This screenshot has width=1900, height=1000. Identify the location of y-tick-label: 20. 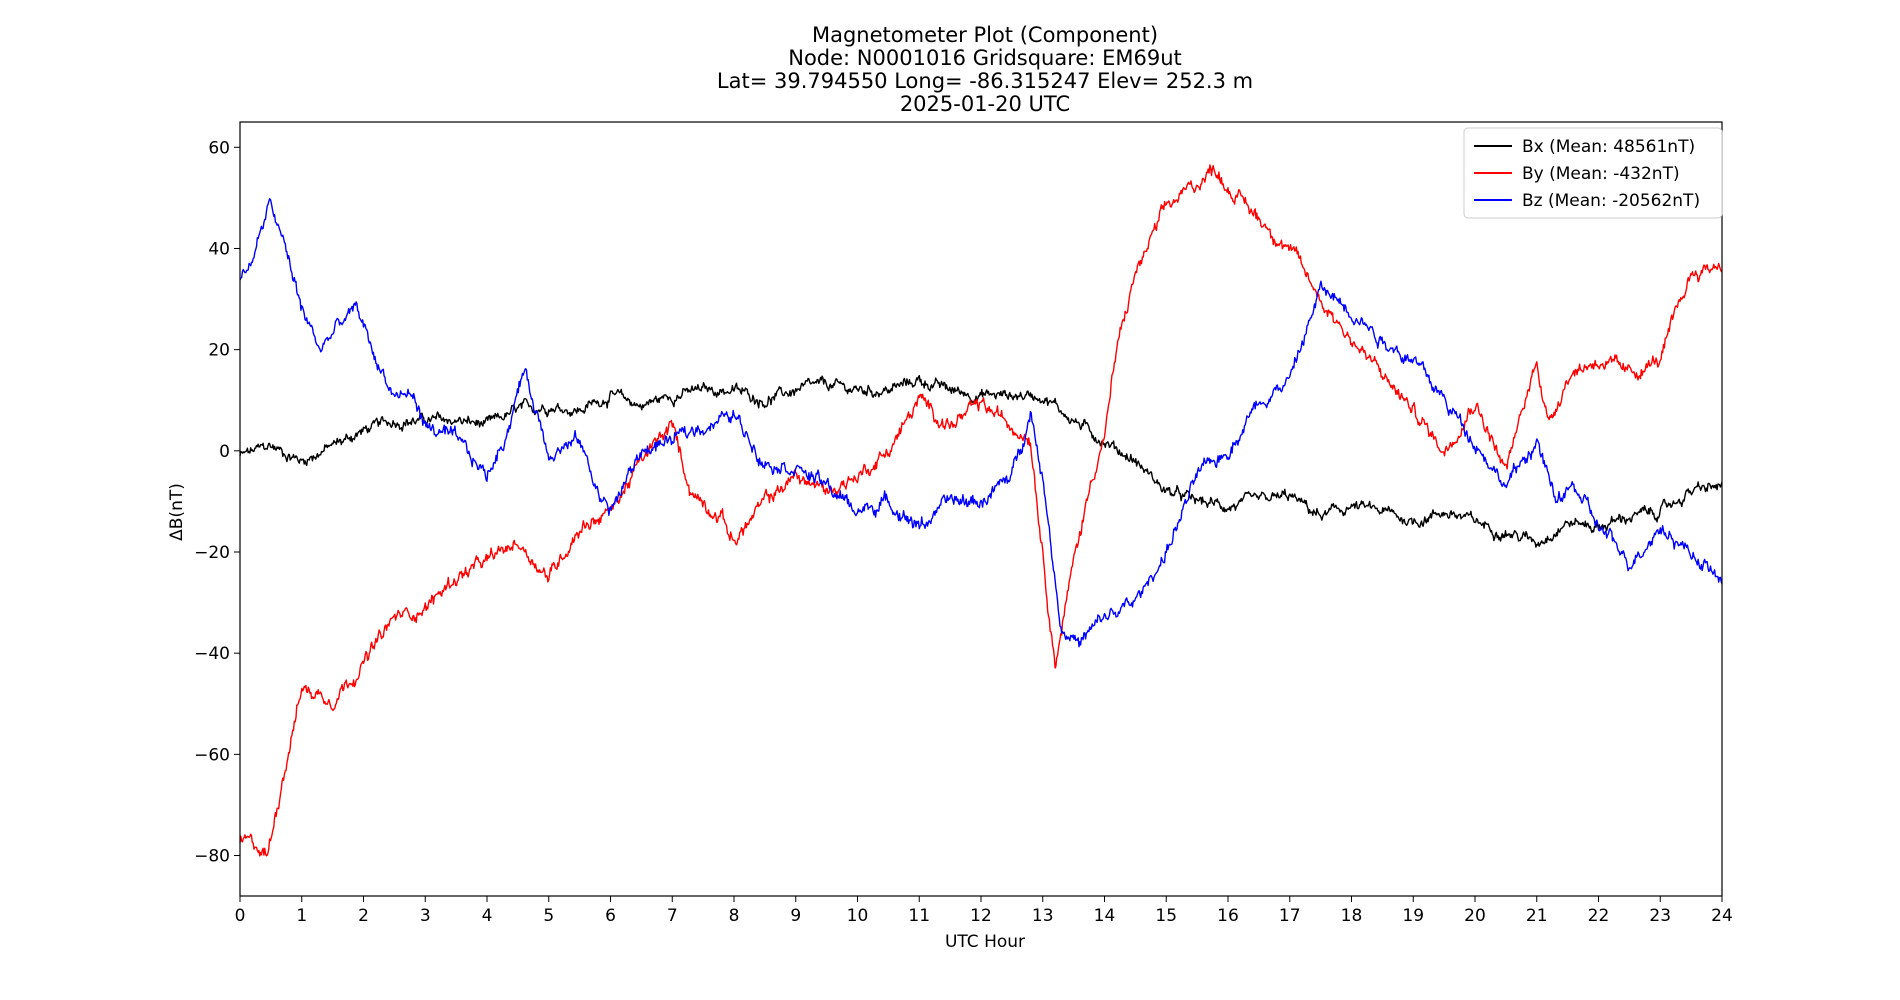
(219, 351).